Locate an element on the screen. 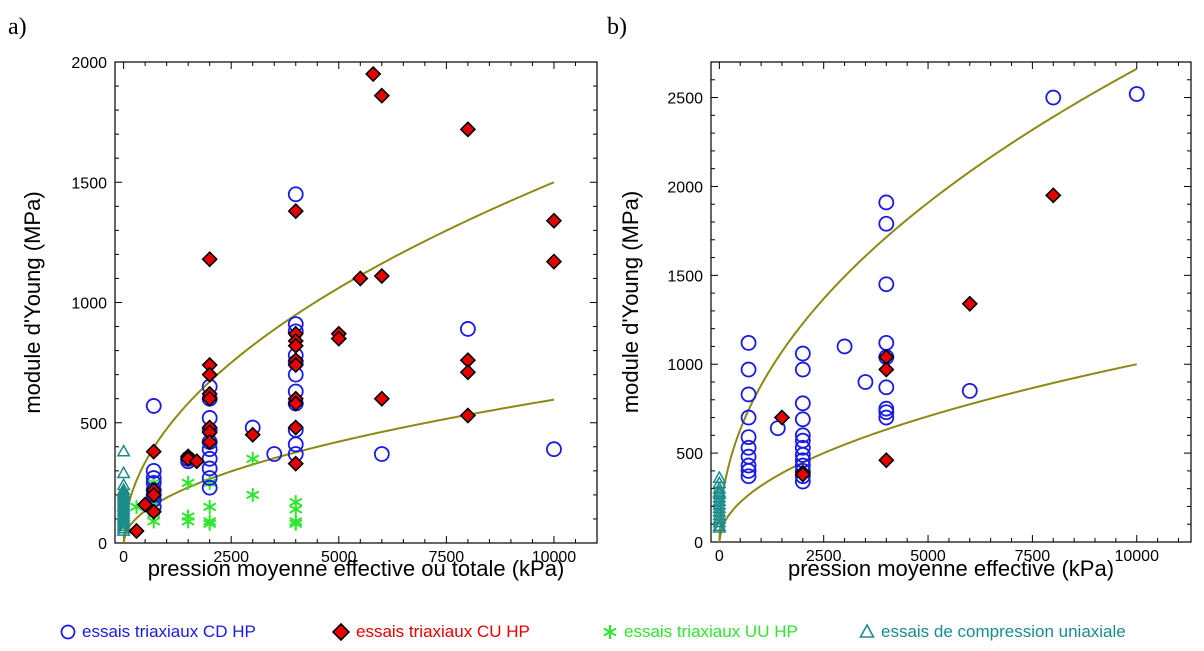  legend-label-uu: essais triaxiaux UU HP is located at coordinates (711, 631).